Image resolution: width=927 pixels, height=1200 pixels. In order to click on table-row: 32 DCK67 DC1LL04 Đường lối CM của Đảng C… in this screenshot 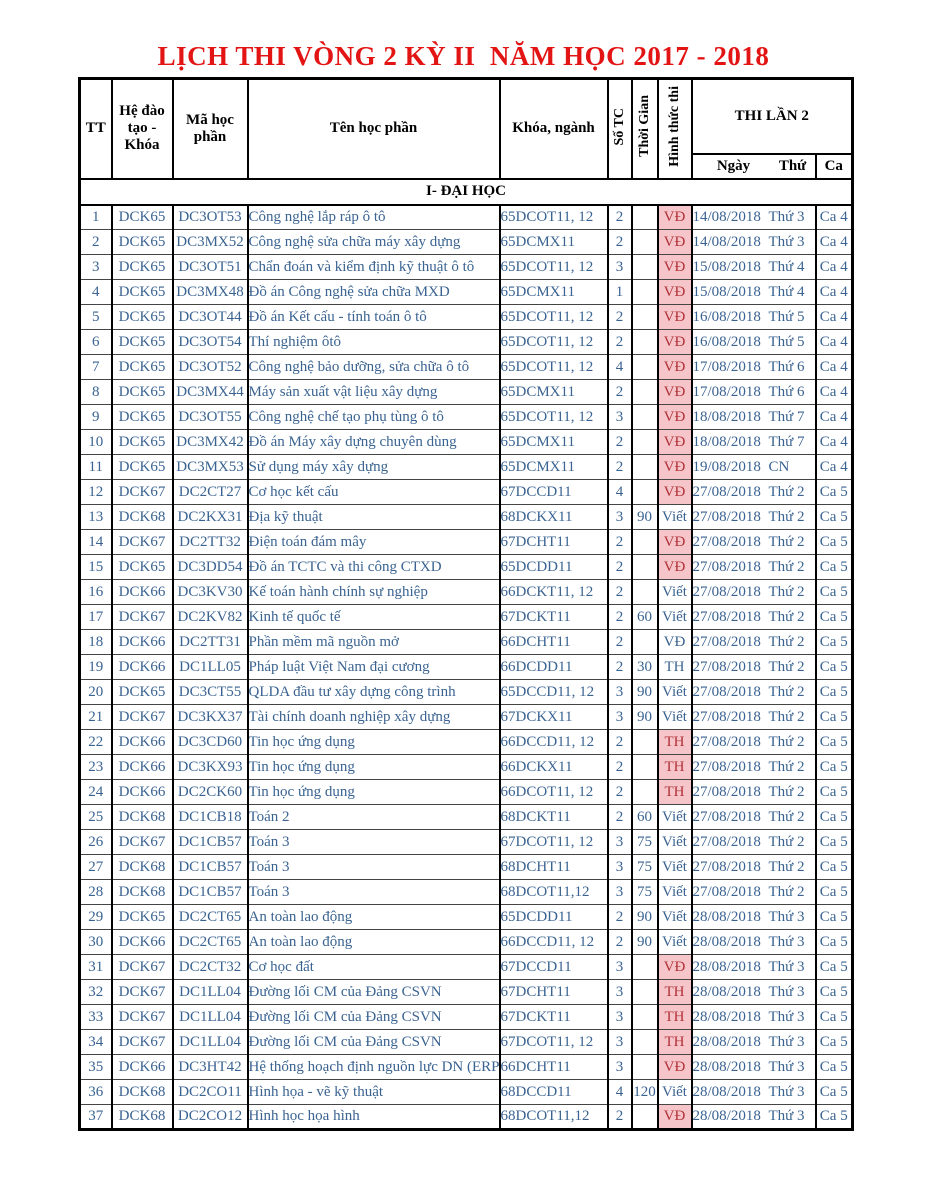, I will do `click(466, 992)`.